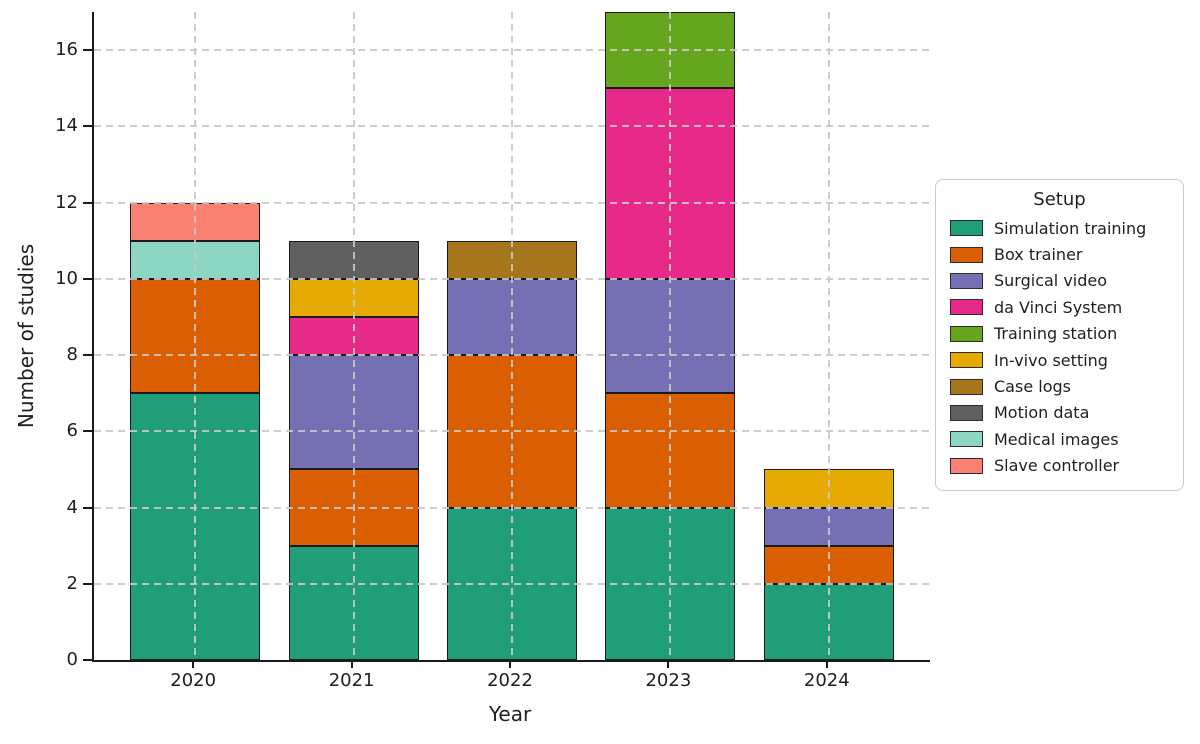 Image resolution: width=1200 pixels, height=744 pixels. I want to click on y-tick-label: 0, so click(72, 659).